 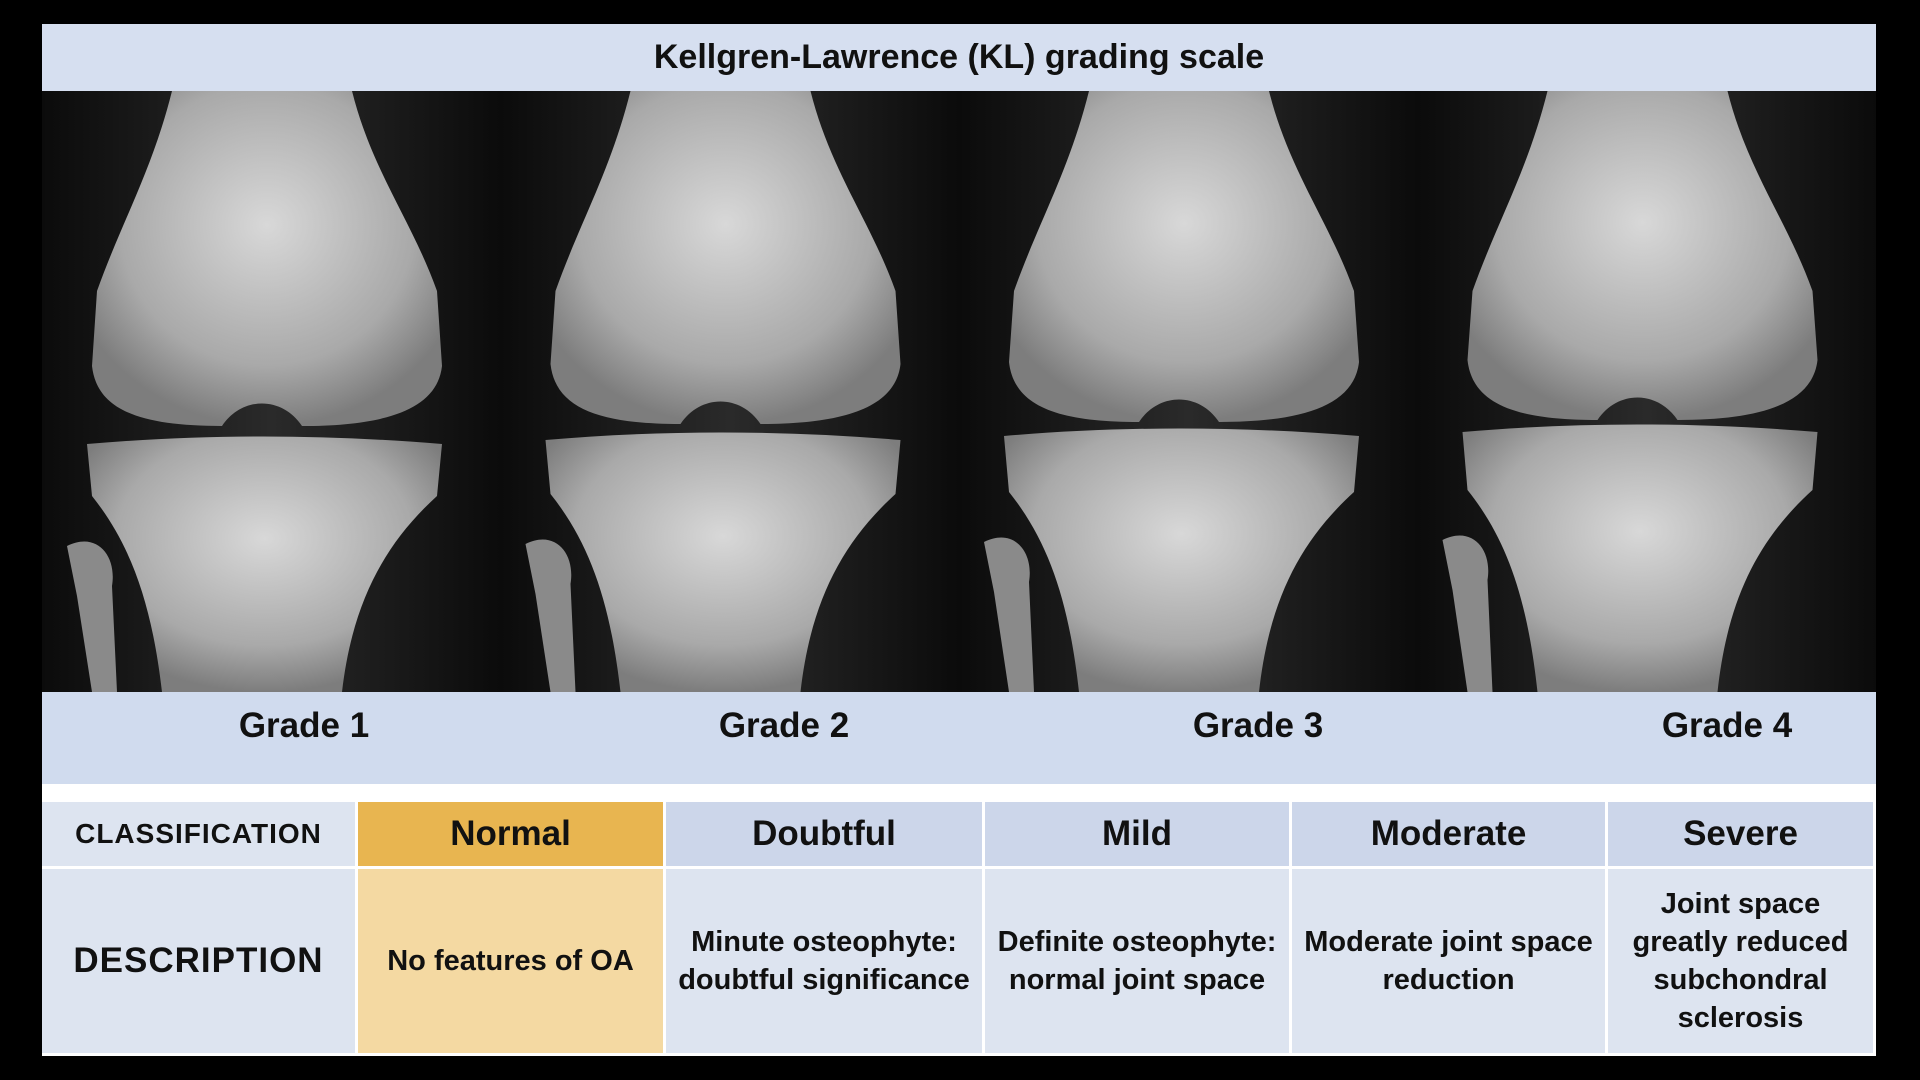 What do you see at coordinates (825, 962) in the screenshot?
I see `description-cell: Minute osteophyte: doubtful significance` at bounding box center [825, 962].